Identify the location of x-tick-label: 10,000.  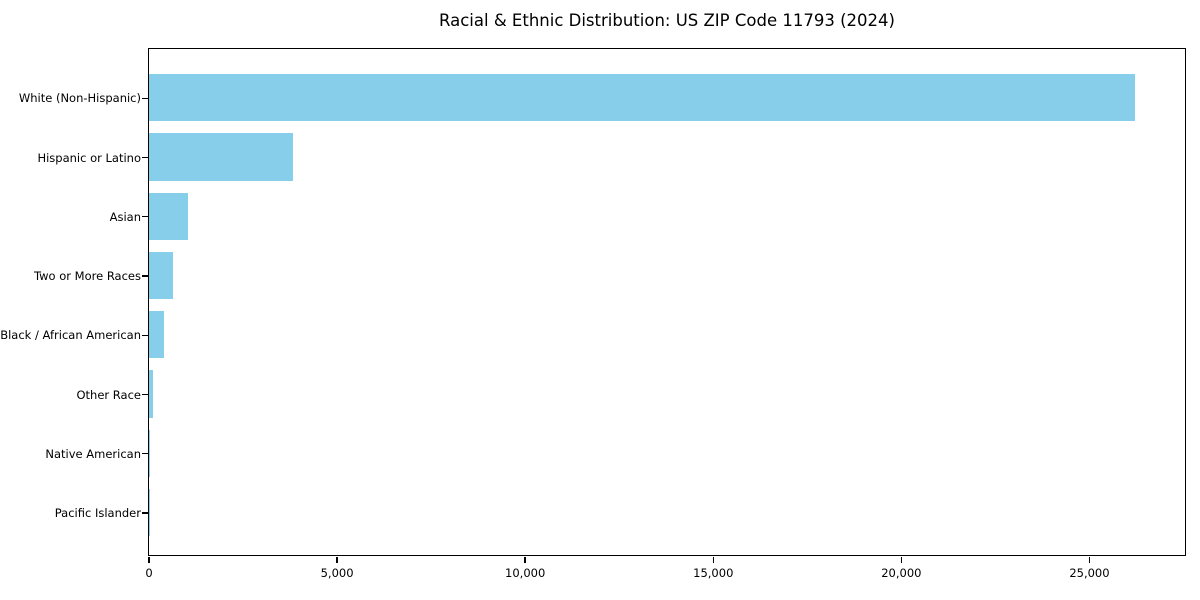
(525, 572).